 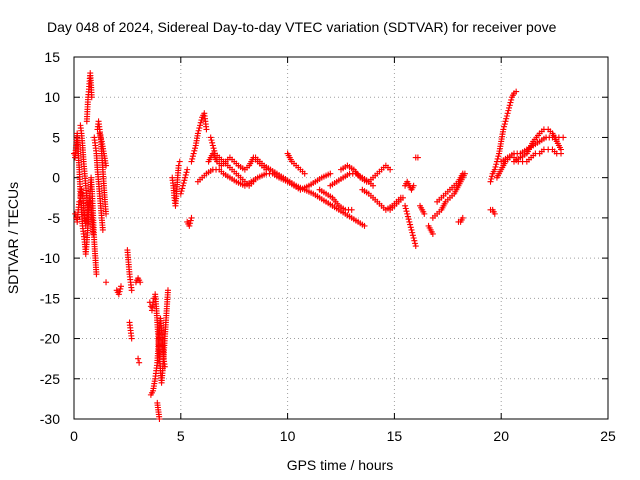 I want to click on x-tick-label: 25, so click(x=608, y=436).